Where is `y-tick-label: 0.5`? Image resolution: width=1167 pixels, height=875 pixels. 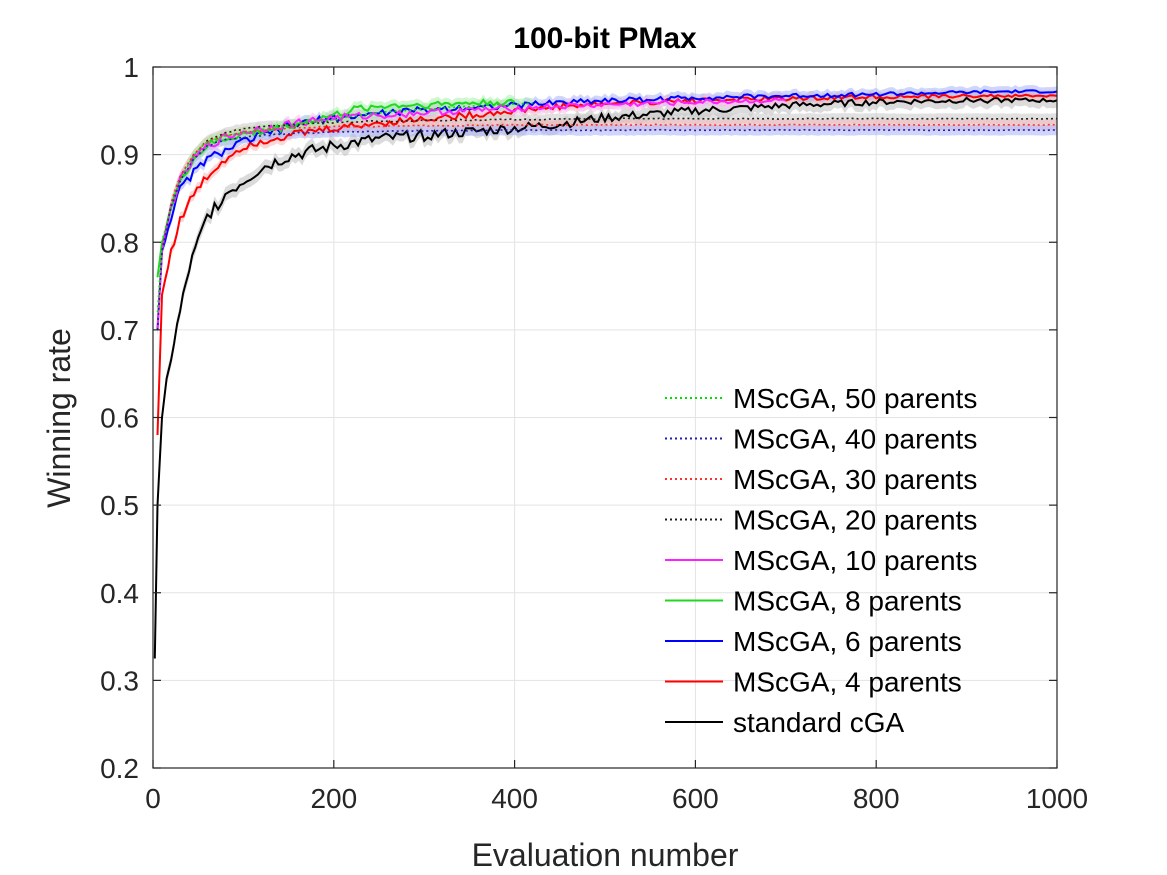 y-tick-label: 0.5 is located at coordinates (119, 505).